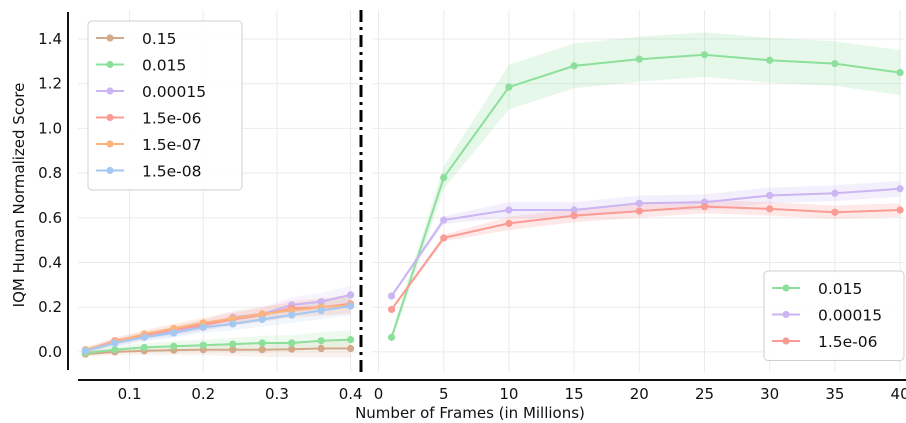  What do you see at coordinates (203, 394) in the screenshot?
I see `x-tick-label: 0.2` at bounding box center [203, 394].